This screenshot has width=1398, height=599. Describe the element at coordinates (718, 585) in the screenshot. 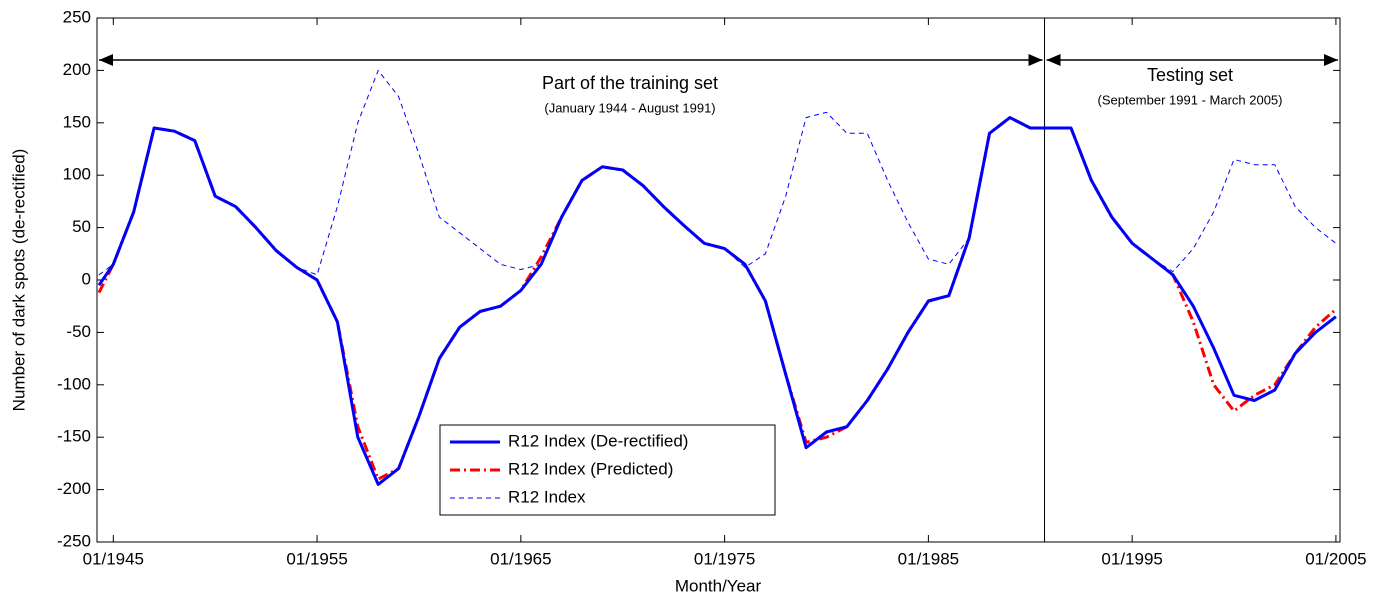

I see `x-axis-label: Month/Year` at that location.